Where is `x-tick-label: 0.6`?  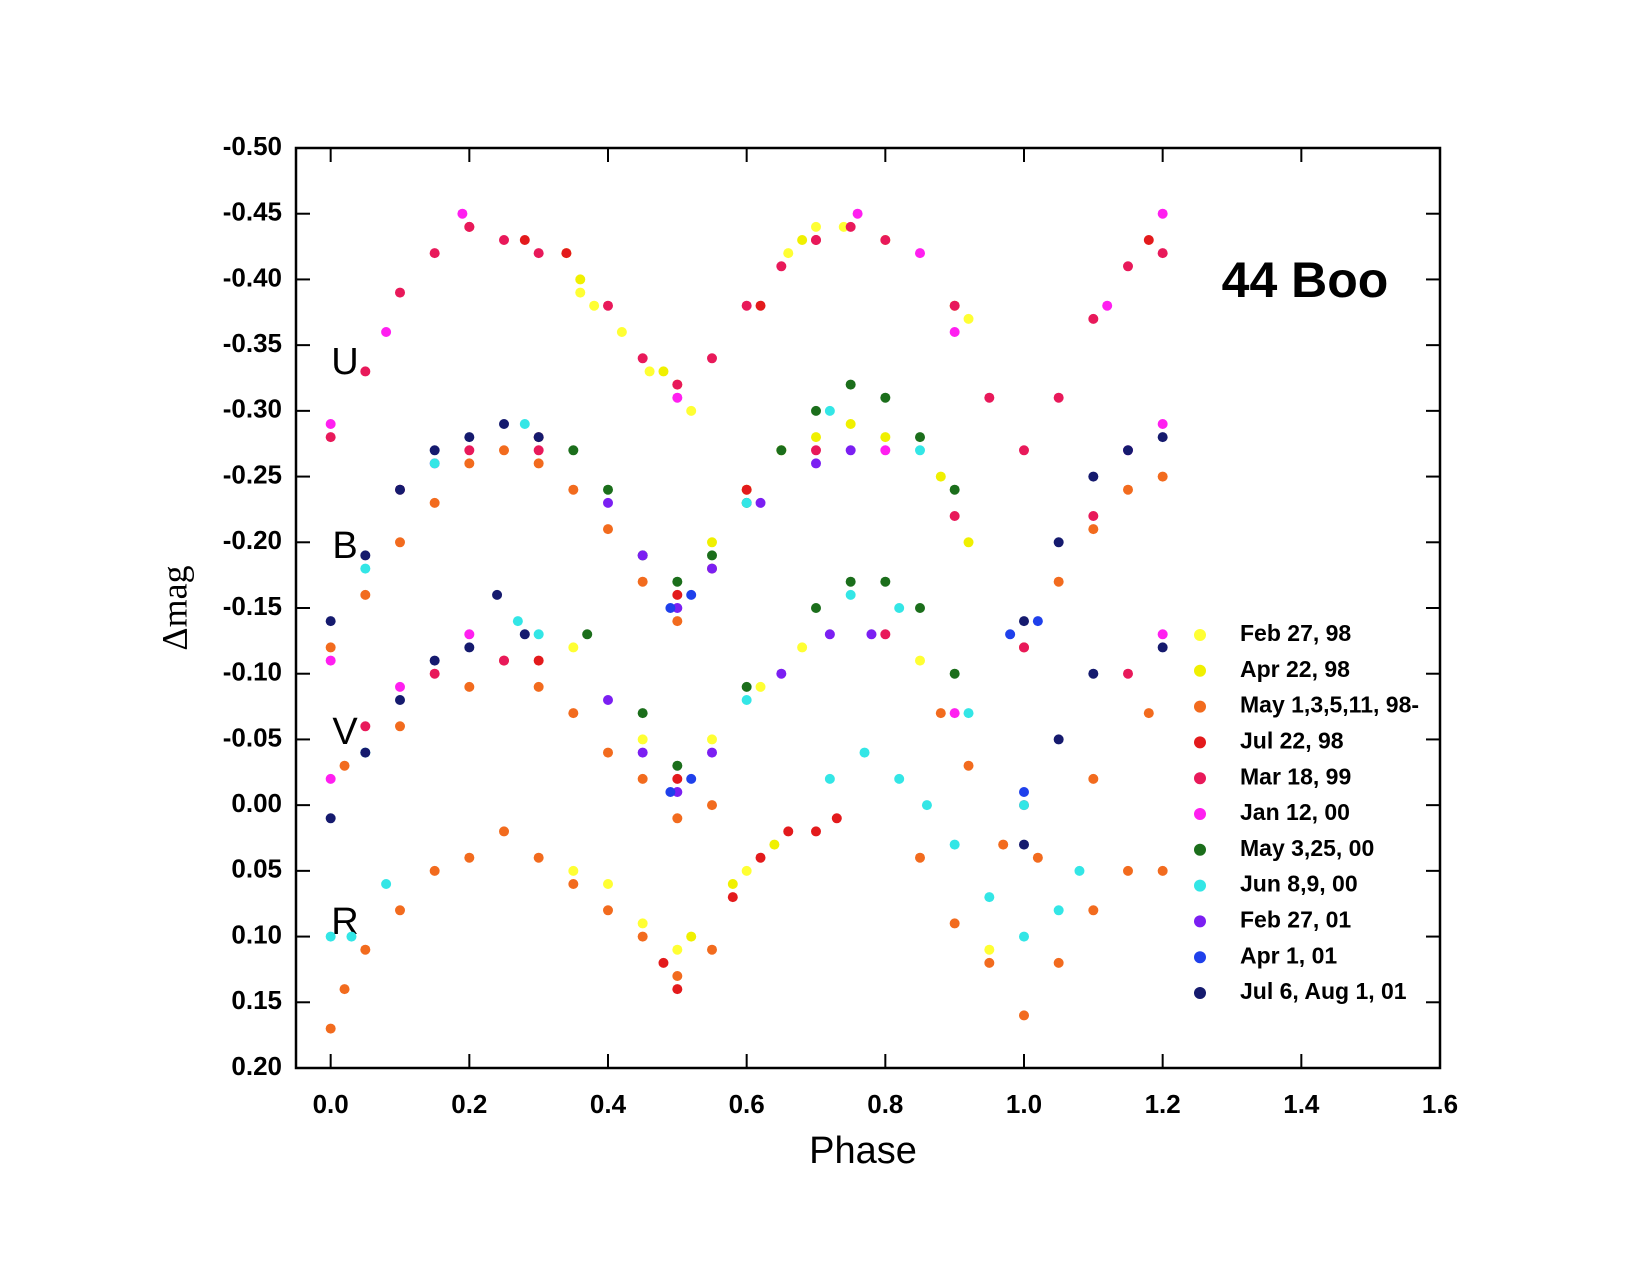 x-tick-label: 0.6 is located at coordinates (747, 1104).